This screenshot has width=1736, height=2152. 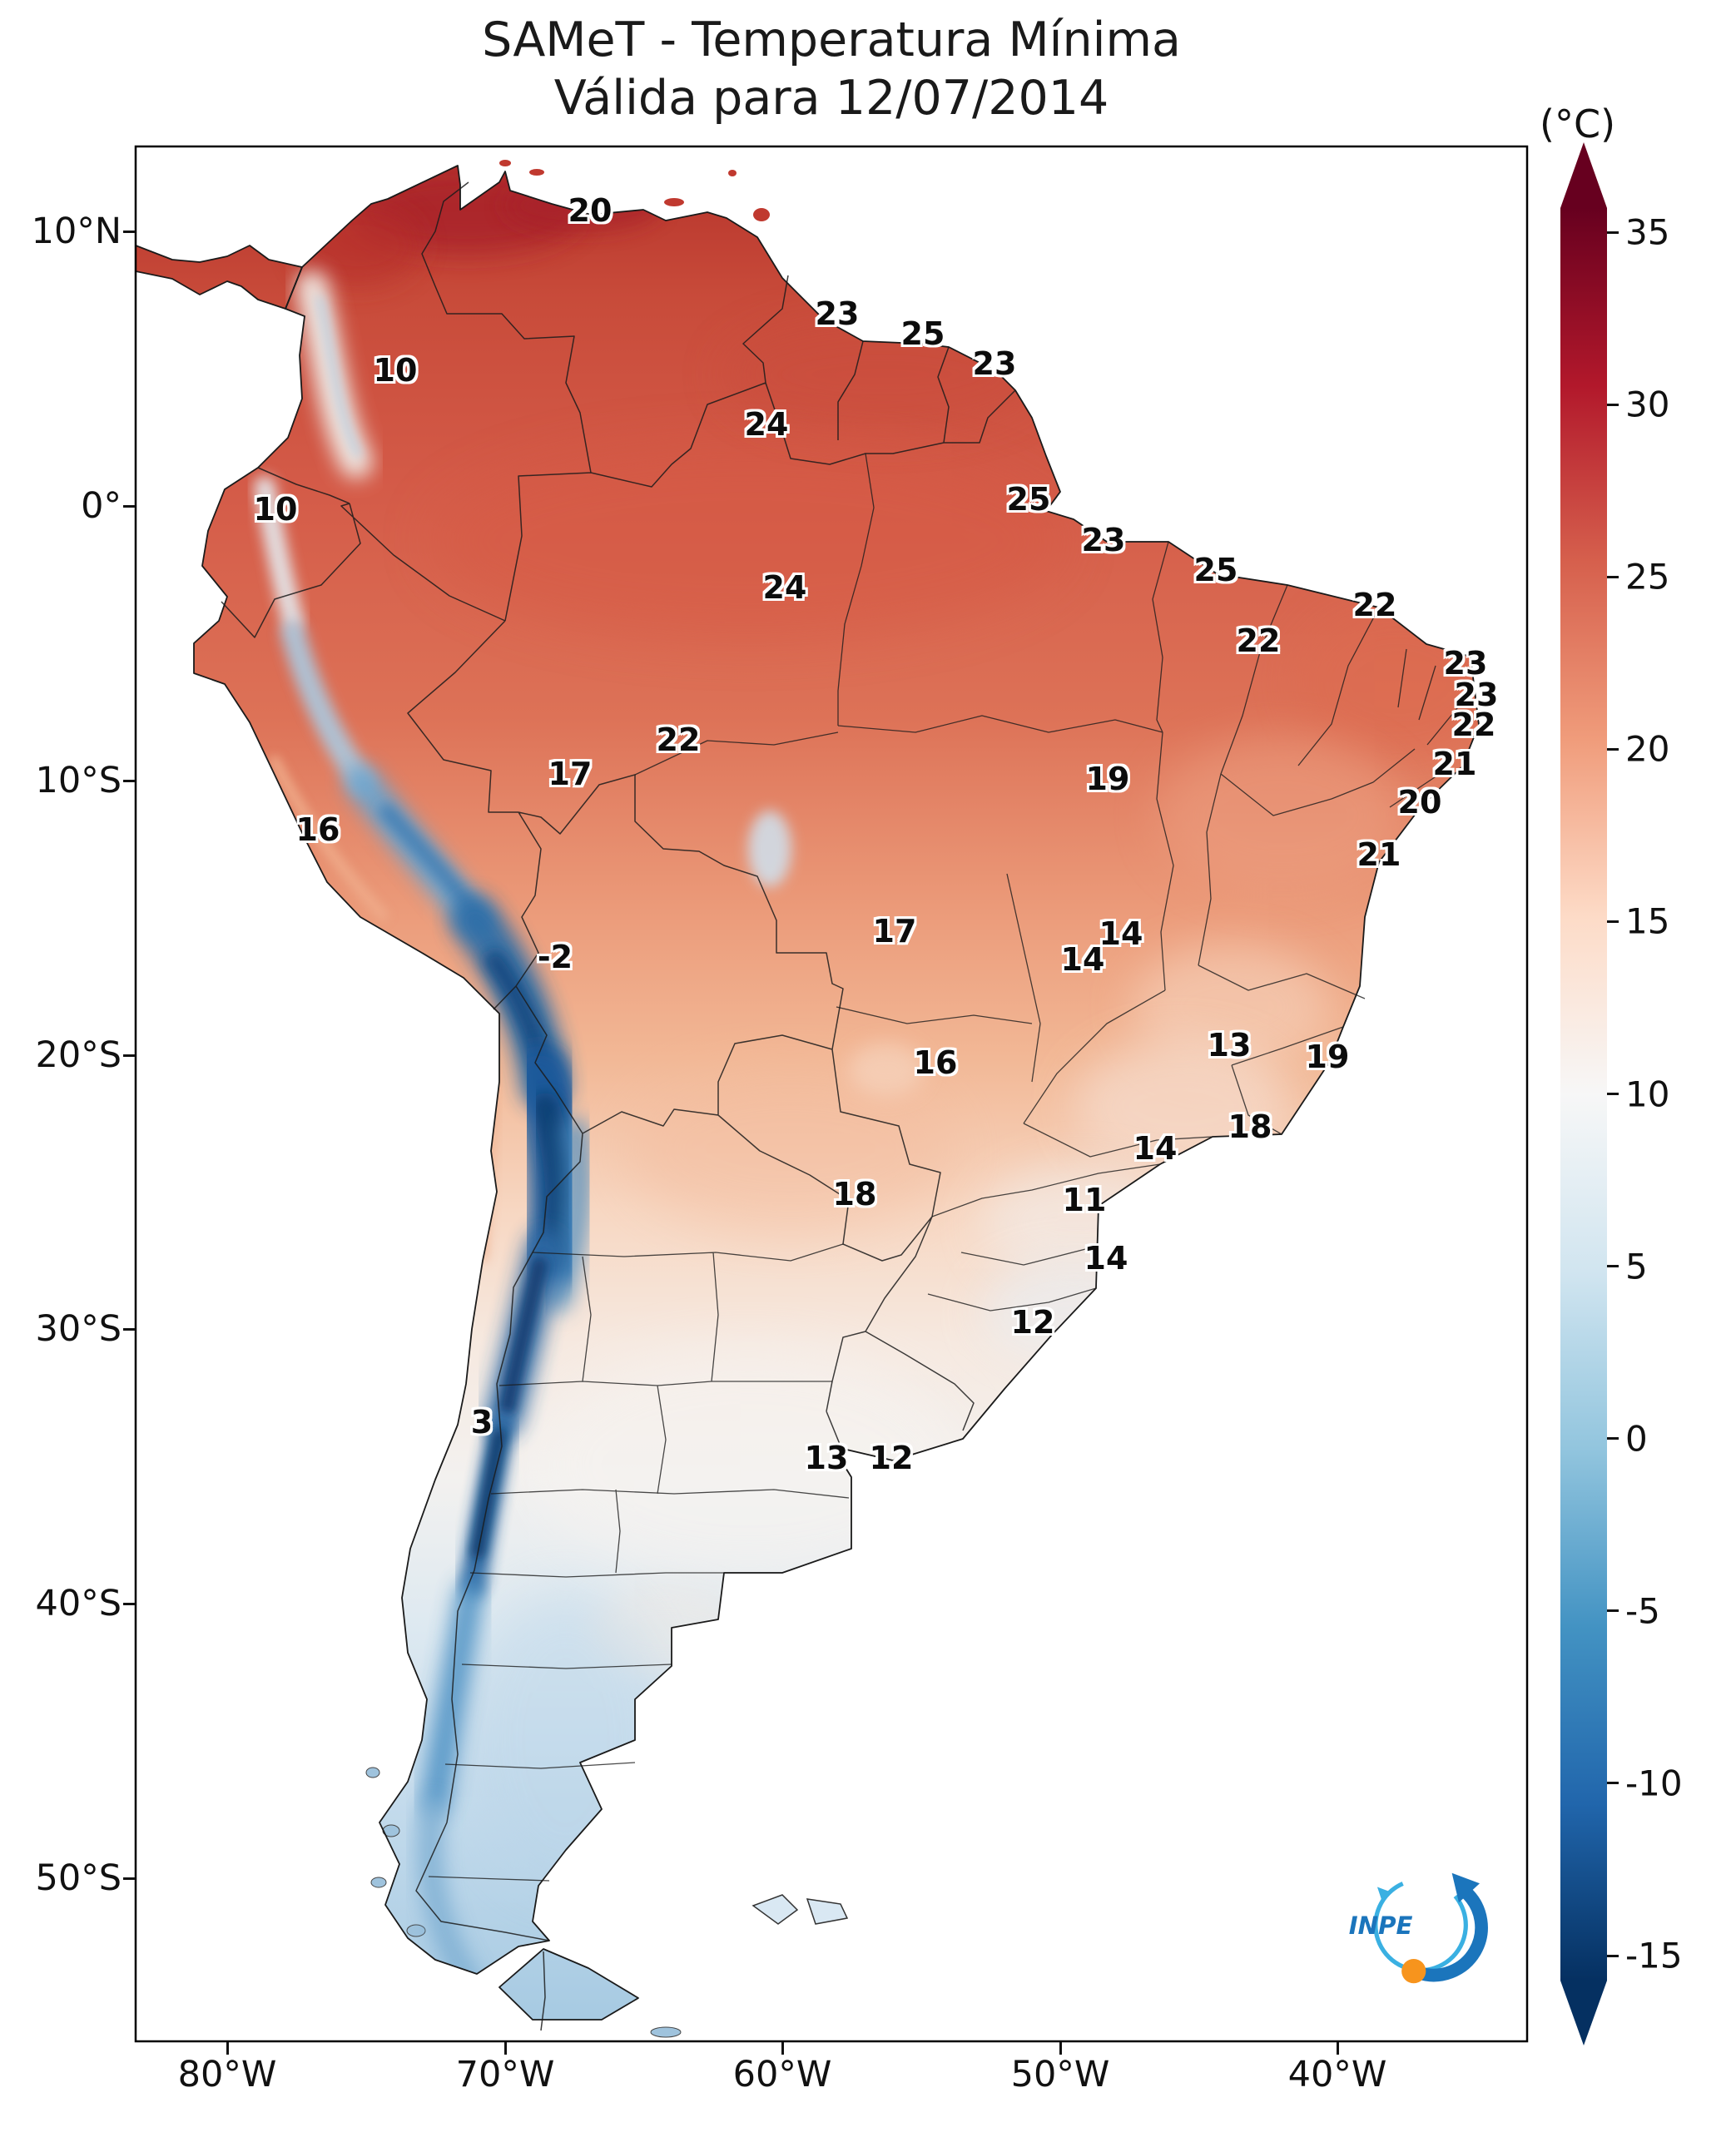 I want to click on colorbar-tick-label: 15, so click(x=1647, y=921).